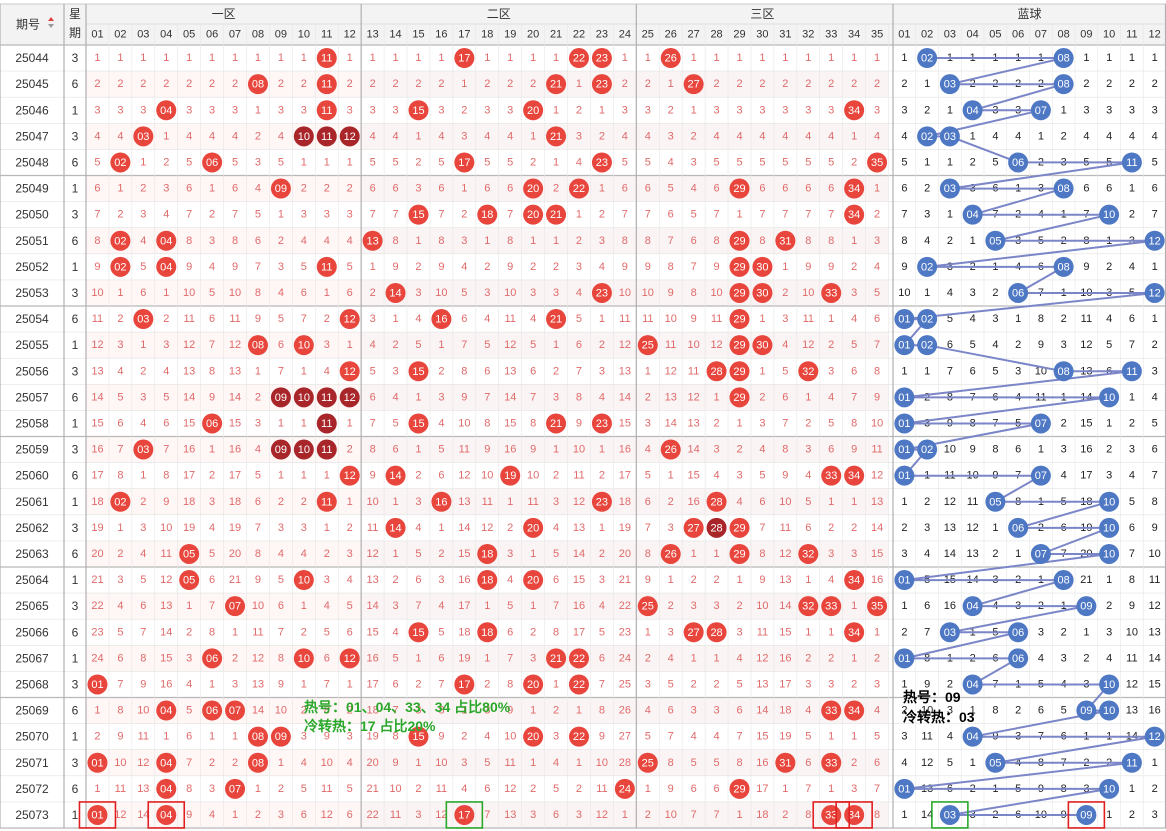  I want to click on row-issue: 25072, so click(32, 789).